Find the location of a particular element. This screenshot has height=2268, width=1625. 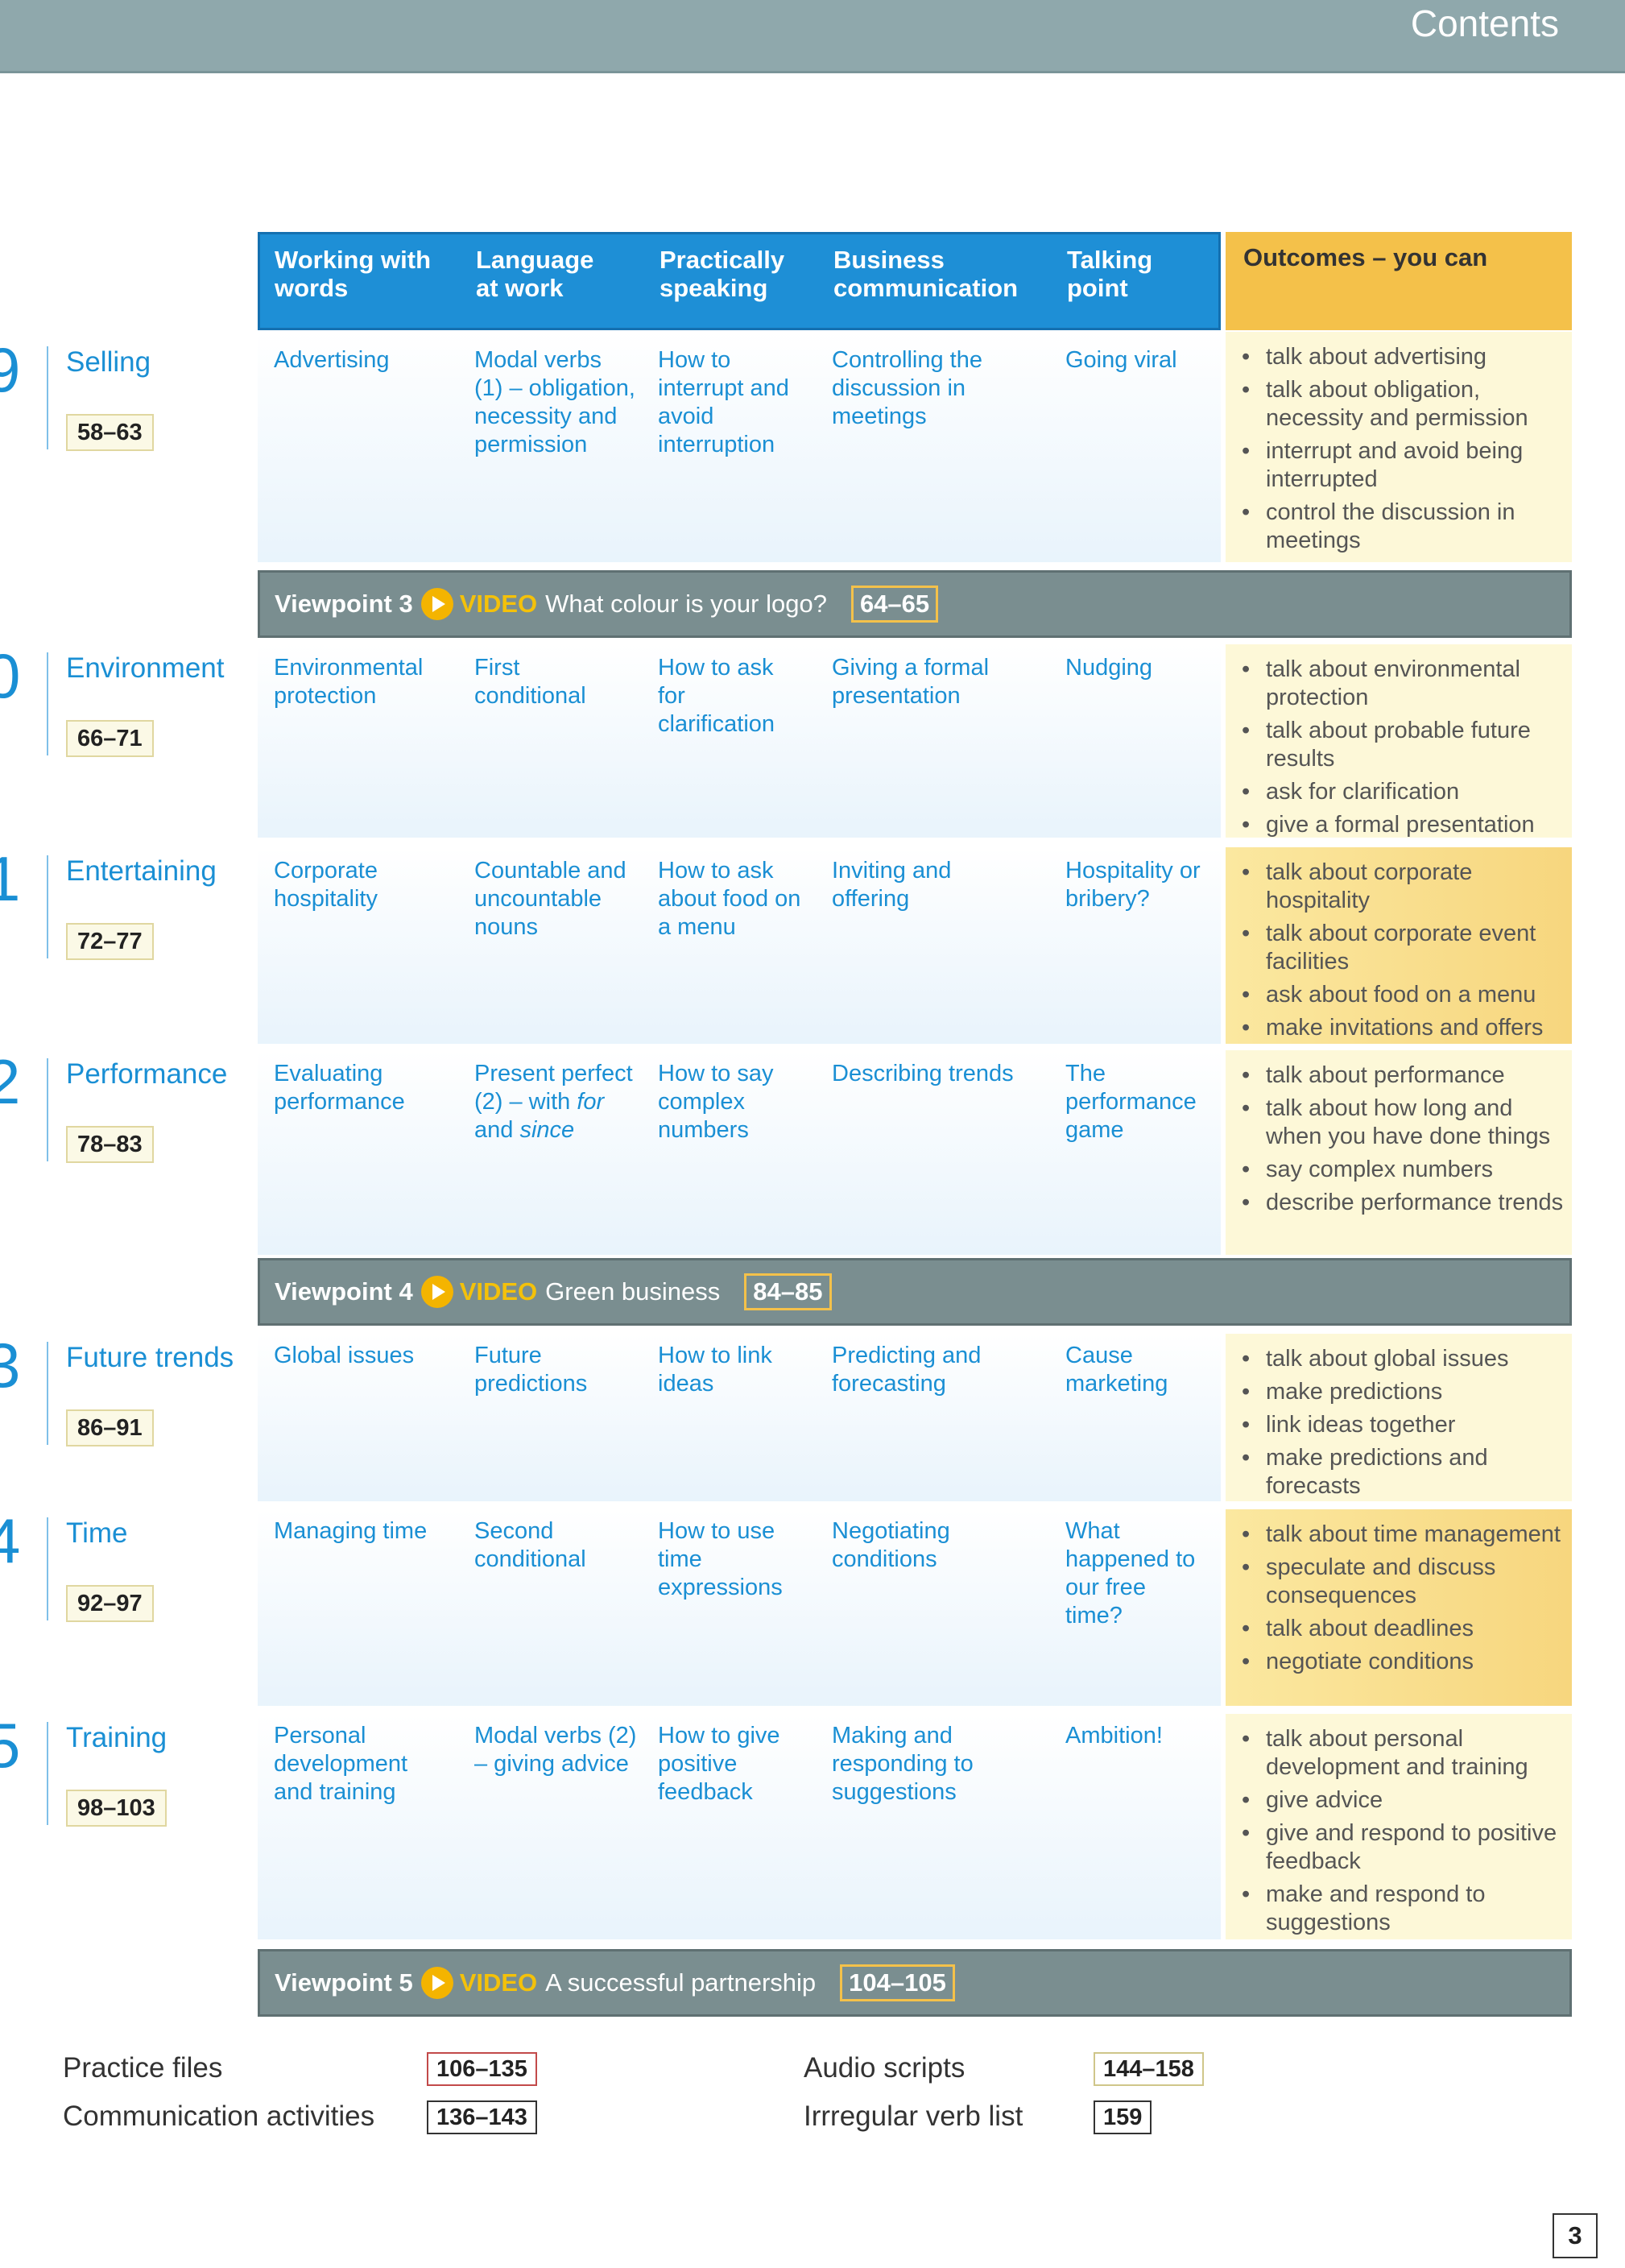

audio-scripts-label: Audio scripts is located at coordinates (884, 2068).